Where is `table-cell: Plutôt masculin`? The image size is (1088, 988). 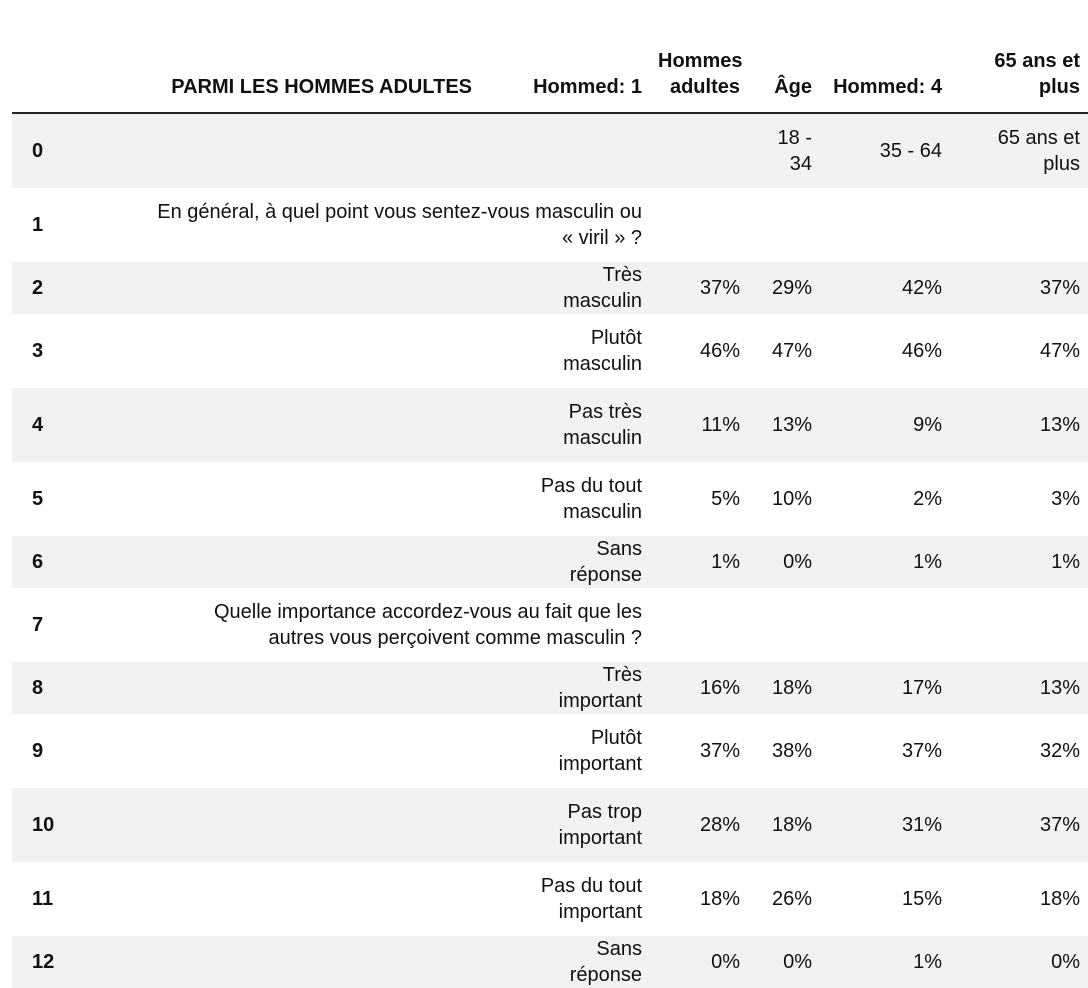 table-cell: Plutôt masculin is located at coordinates (602, 351).